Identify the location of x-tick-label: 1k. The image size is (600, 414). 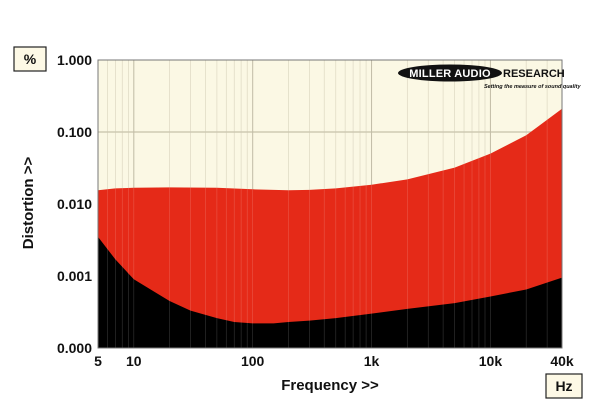
(372, 361).